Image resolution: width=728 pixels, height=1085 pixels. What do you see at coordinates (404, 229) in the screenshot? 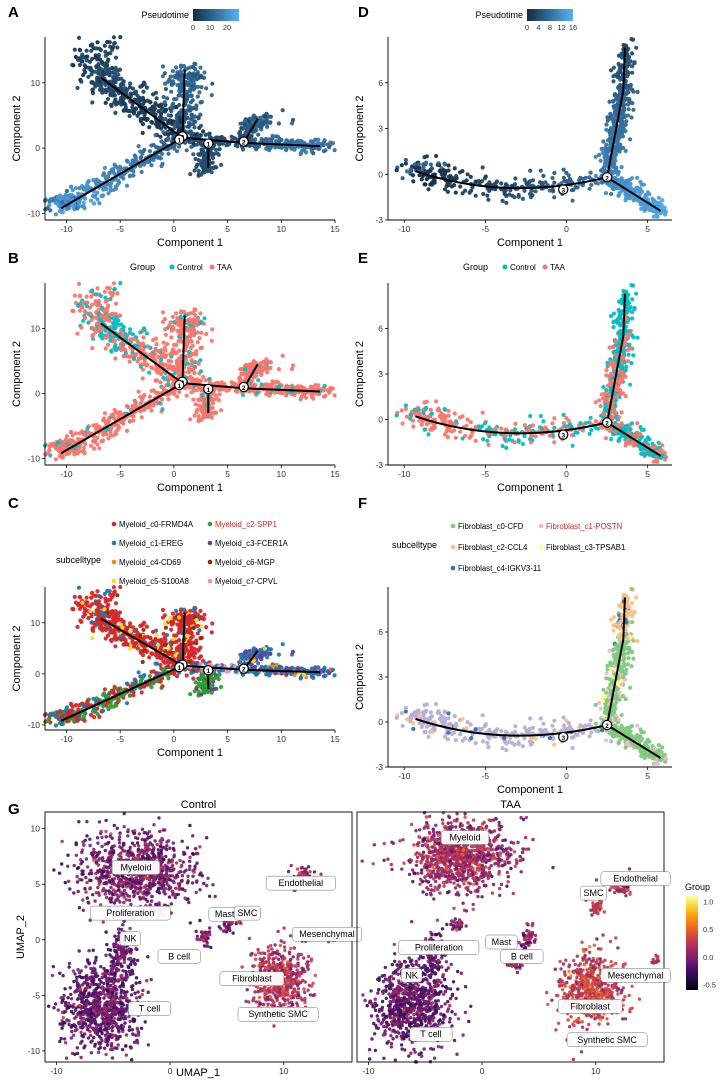
I see `x-tick-label: -10` at bounding box center [404, 229].